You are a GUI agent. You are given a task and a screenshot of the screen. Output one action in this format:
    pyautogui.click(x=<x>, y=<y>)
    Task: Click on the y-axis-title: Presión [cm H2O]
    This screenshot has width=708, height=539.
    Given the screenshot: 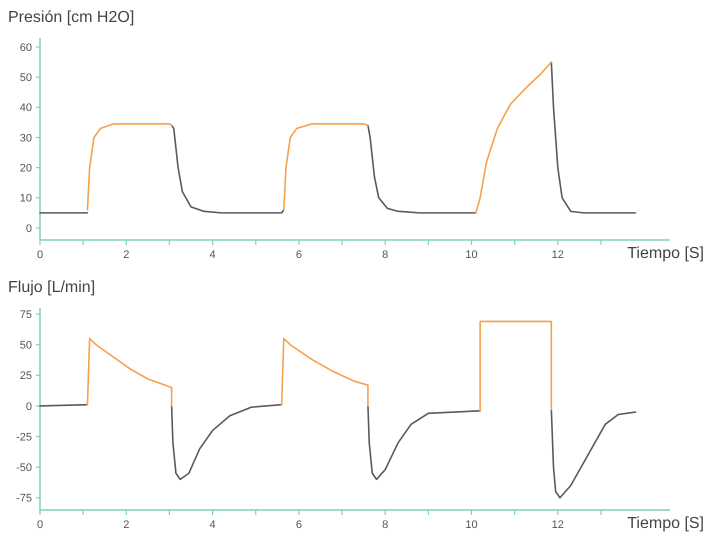 What is the action you would take?
    pyautogui.click(x=71, y=17)
    